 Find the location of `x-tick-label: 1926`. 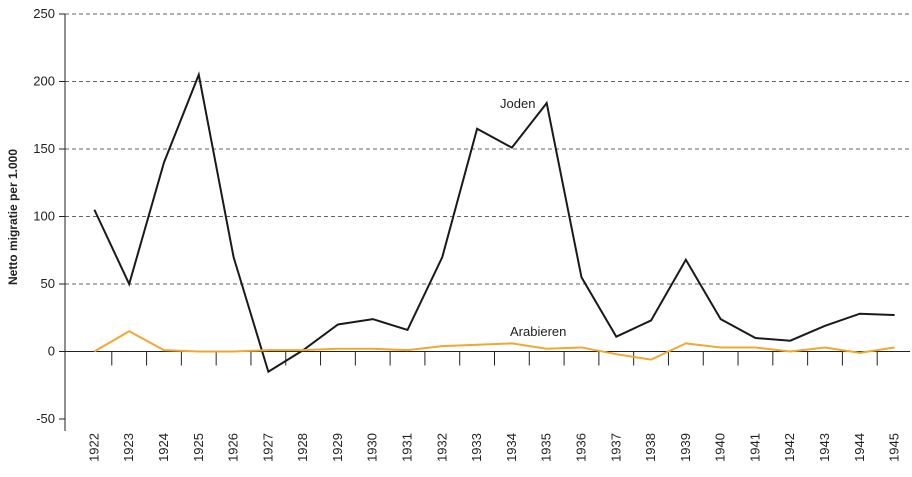

x-tick-label: 1926 is located at coordinates (233, 447).